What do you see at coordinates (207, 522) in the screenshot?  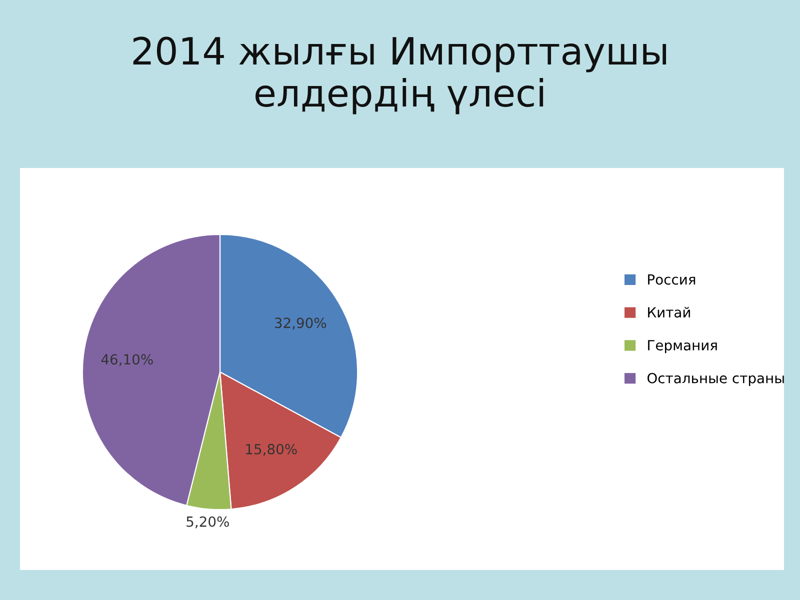 I see `data-label: 5,20%` at bounding box center [207, 522].